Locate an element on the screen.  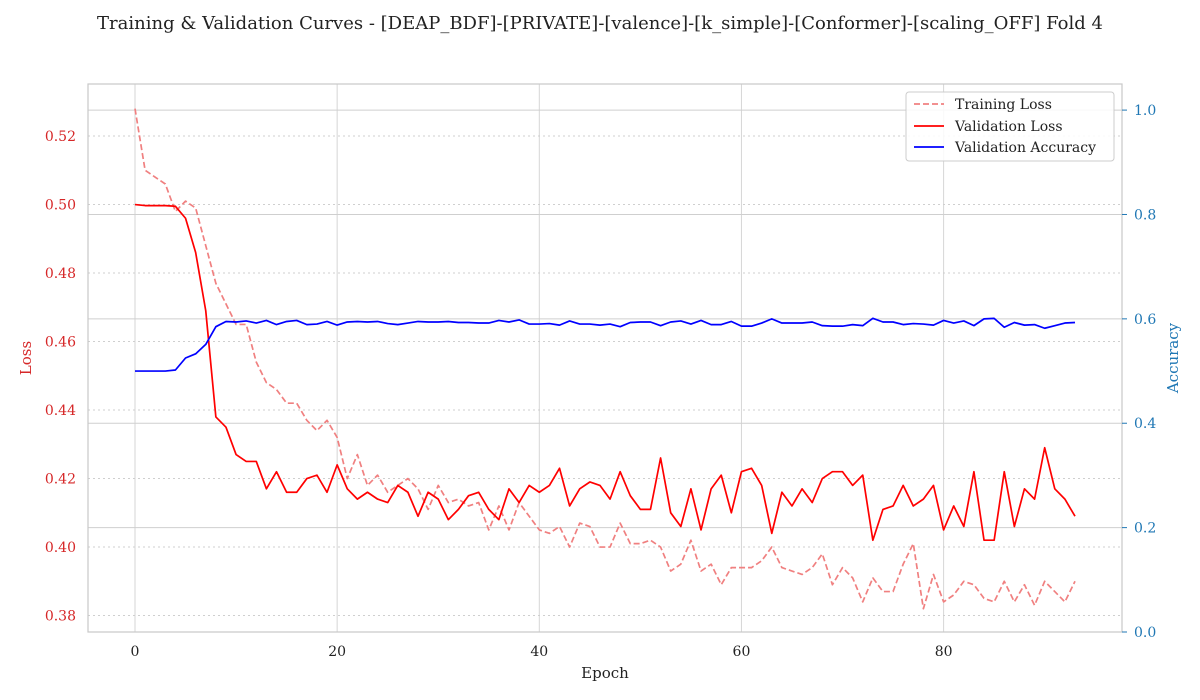
x-tick-label: 80 is located at coordinates (944, 652).